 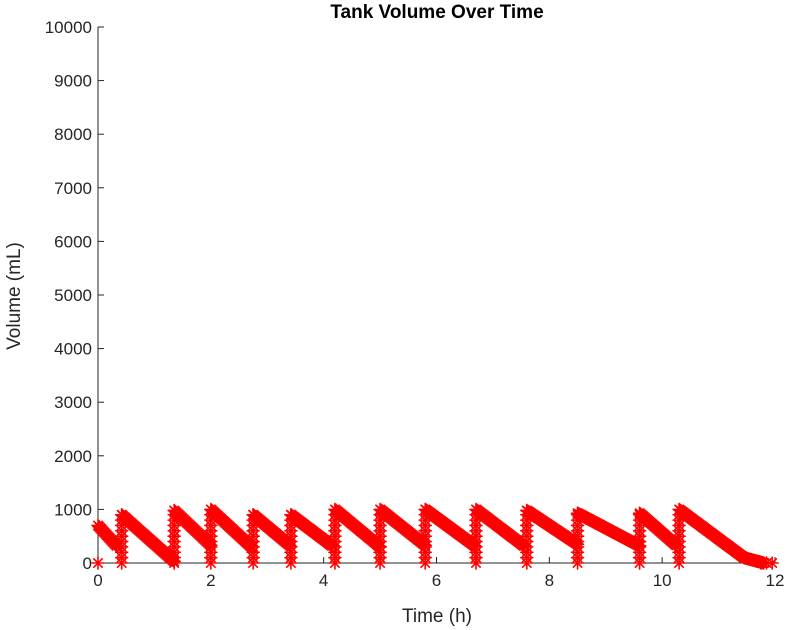 What do you see at coordinates (436, 12) in the screenshot?
I see `chart-title: Tank Volume Over Time` at bounding box center [436, 12].